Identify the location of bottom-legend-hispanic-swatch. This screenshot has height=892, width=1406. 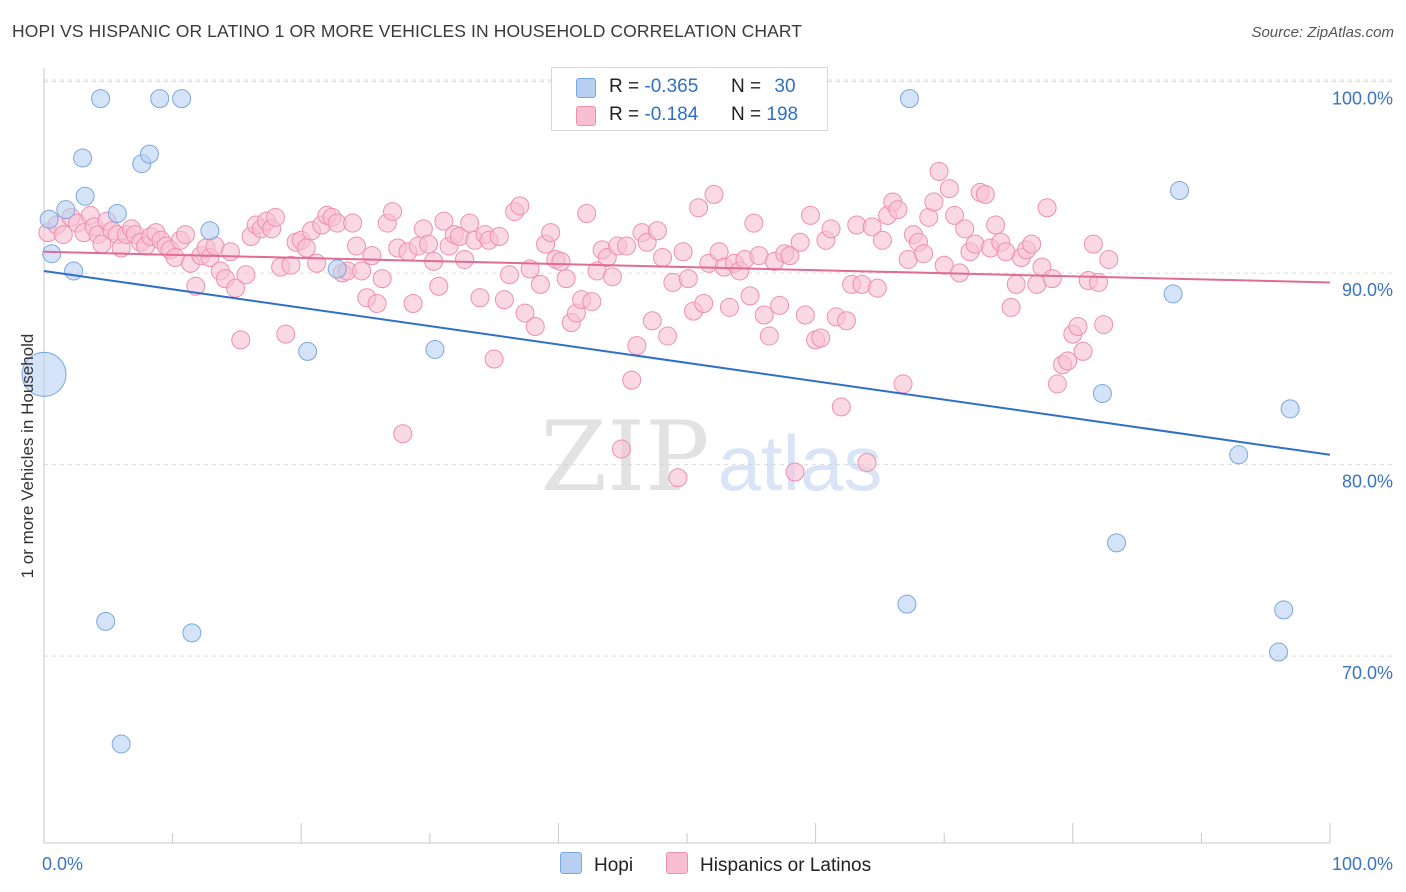
(677, 863).